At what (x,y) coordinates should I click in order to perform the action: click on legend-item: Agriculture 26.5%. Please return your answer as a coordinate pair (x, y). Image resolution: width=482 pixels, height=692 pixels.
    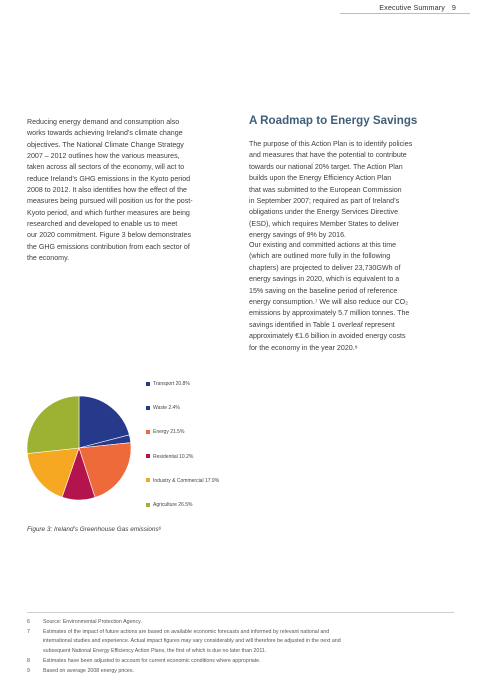
    Looking at the image, I should click on (169, 505).